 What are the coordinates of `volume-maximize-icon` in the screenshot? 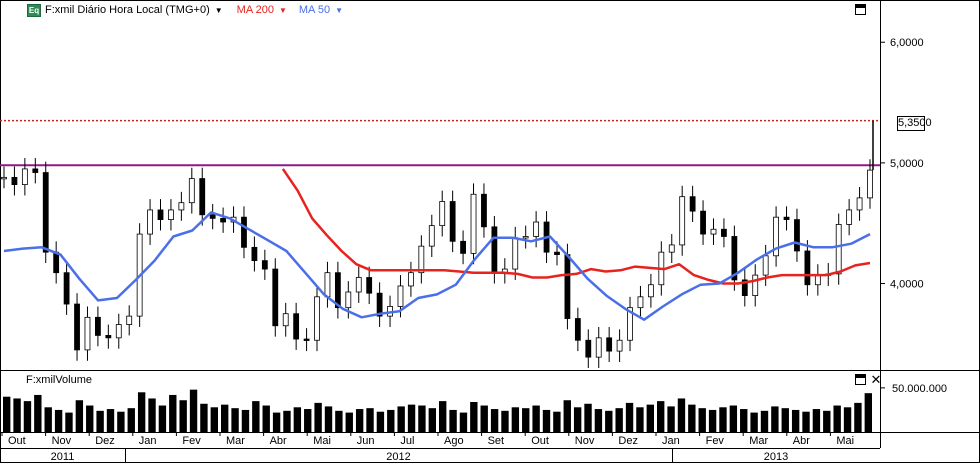 It's located at (860, 379).